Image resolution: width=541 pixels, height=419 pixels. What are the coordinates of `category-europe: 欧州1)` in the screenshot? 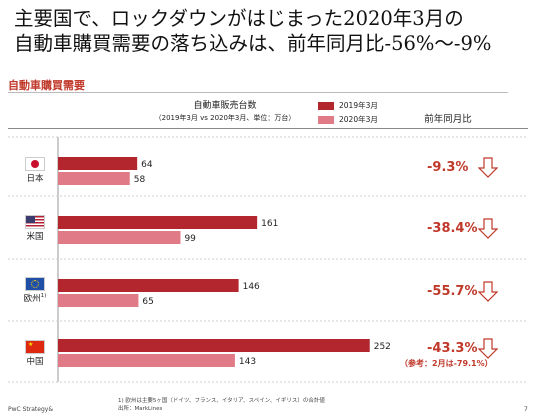 It's located at (35, 290).